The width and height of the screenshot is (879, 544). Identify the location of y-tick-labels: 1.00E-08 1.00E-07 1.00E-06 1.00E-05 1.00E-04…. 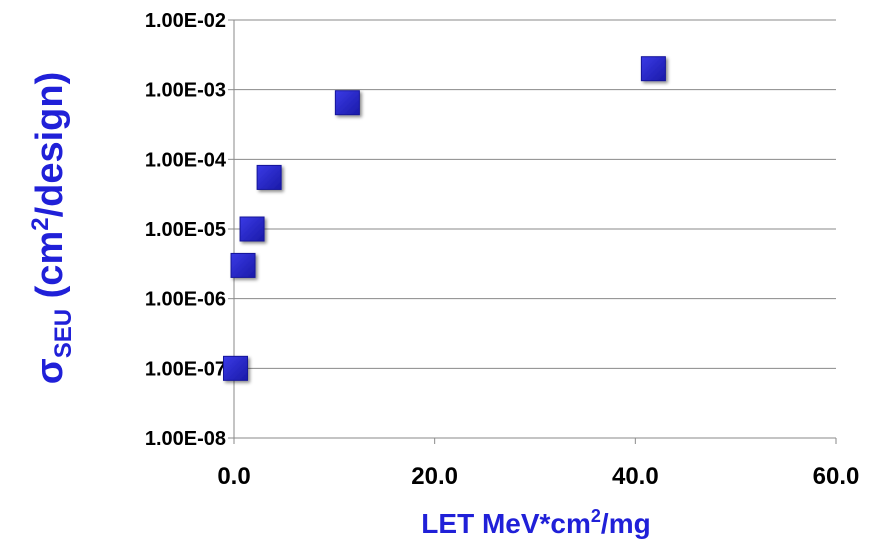
(186, 230).